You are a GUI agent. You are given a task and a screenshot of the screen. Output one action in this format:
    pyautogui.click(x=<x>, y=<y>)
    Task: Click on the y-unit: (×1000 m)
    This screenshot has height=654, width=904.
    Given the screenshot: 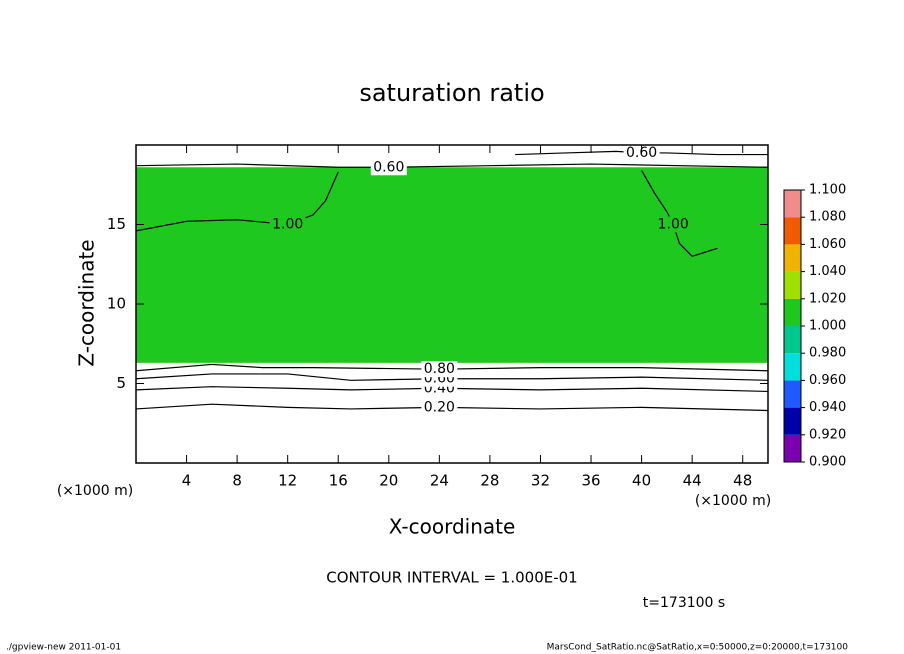 What is the action you would take?
    pyautogui.click(x=95, y=491)
    